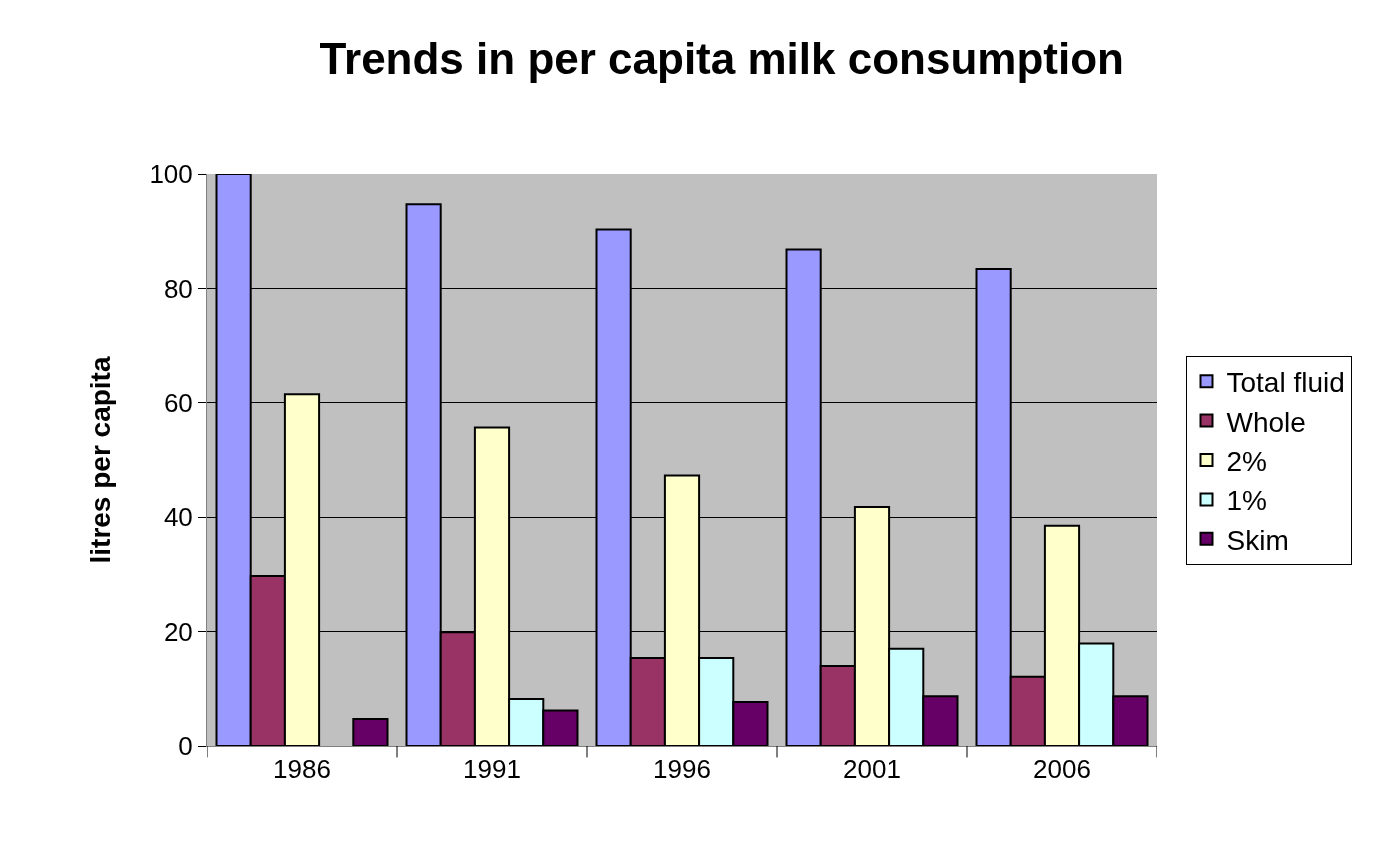 The image size is (1388, 857). What do you see at coordinates (1062, 769) in the screenshot?
I see `x-tick-label: 2006` at bounding box center [1062, 769].